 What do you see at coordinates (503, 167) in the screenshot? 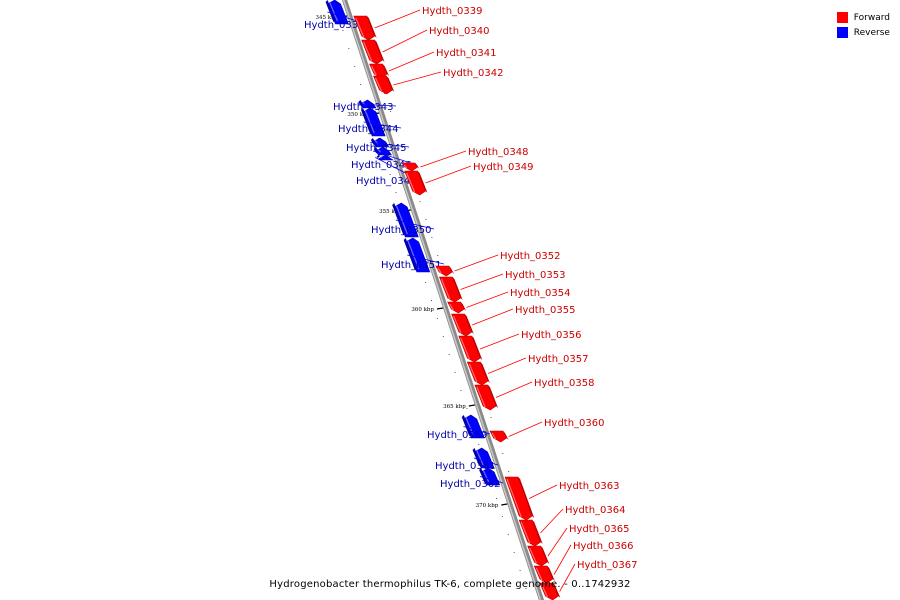
I see `gene-label: Hydth_0349` at bounding box center [503, 167].